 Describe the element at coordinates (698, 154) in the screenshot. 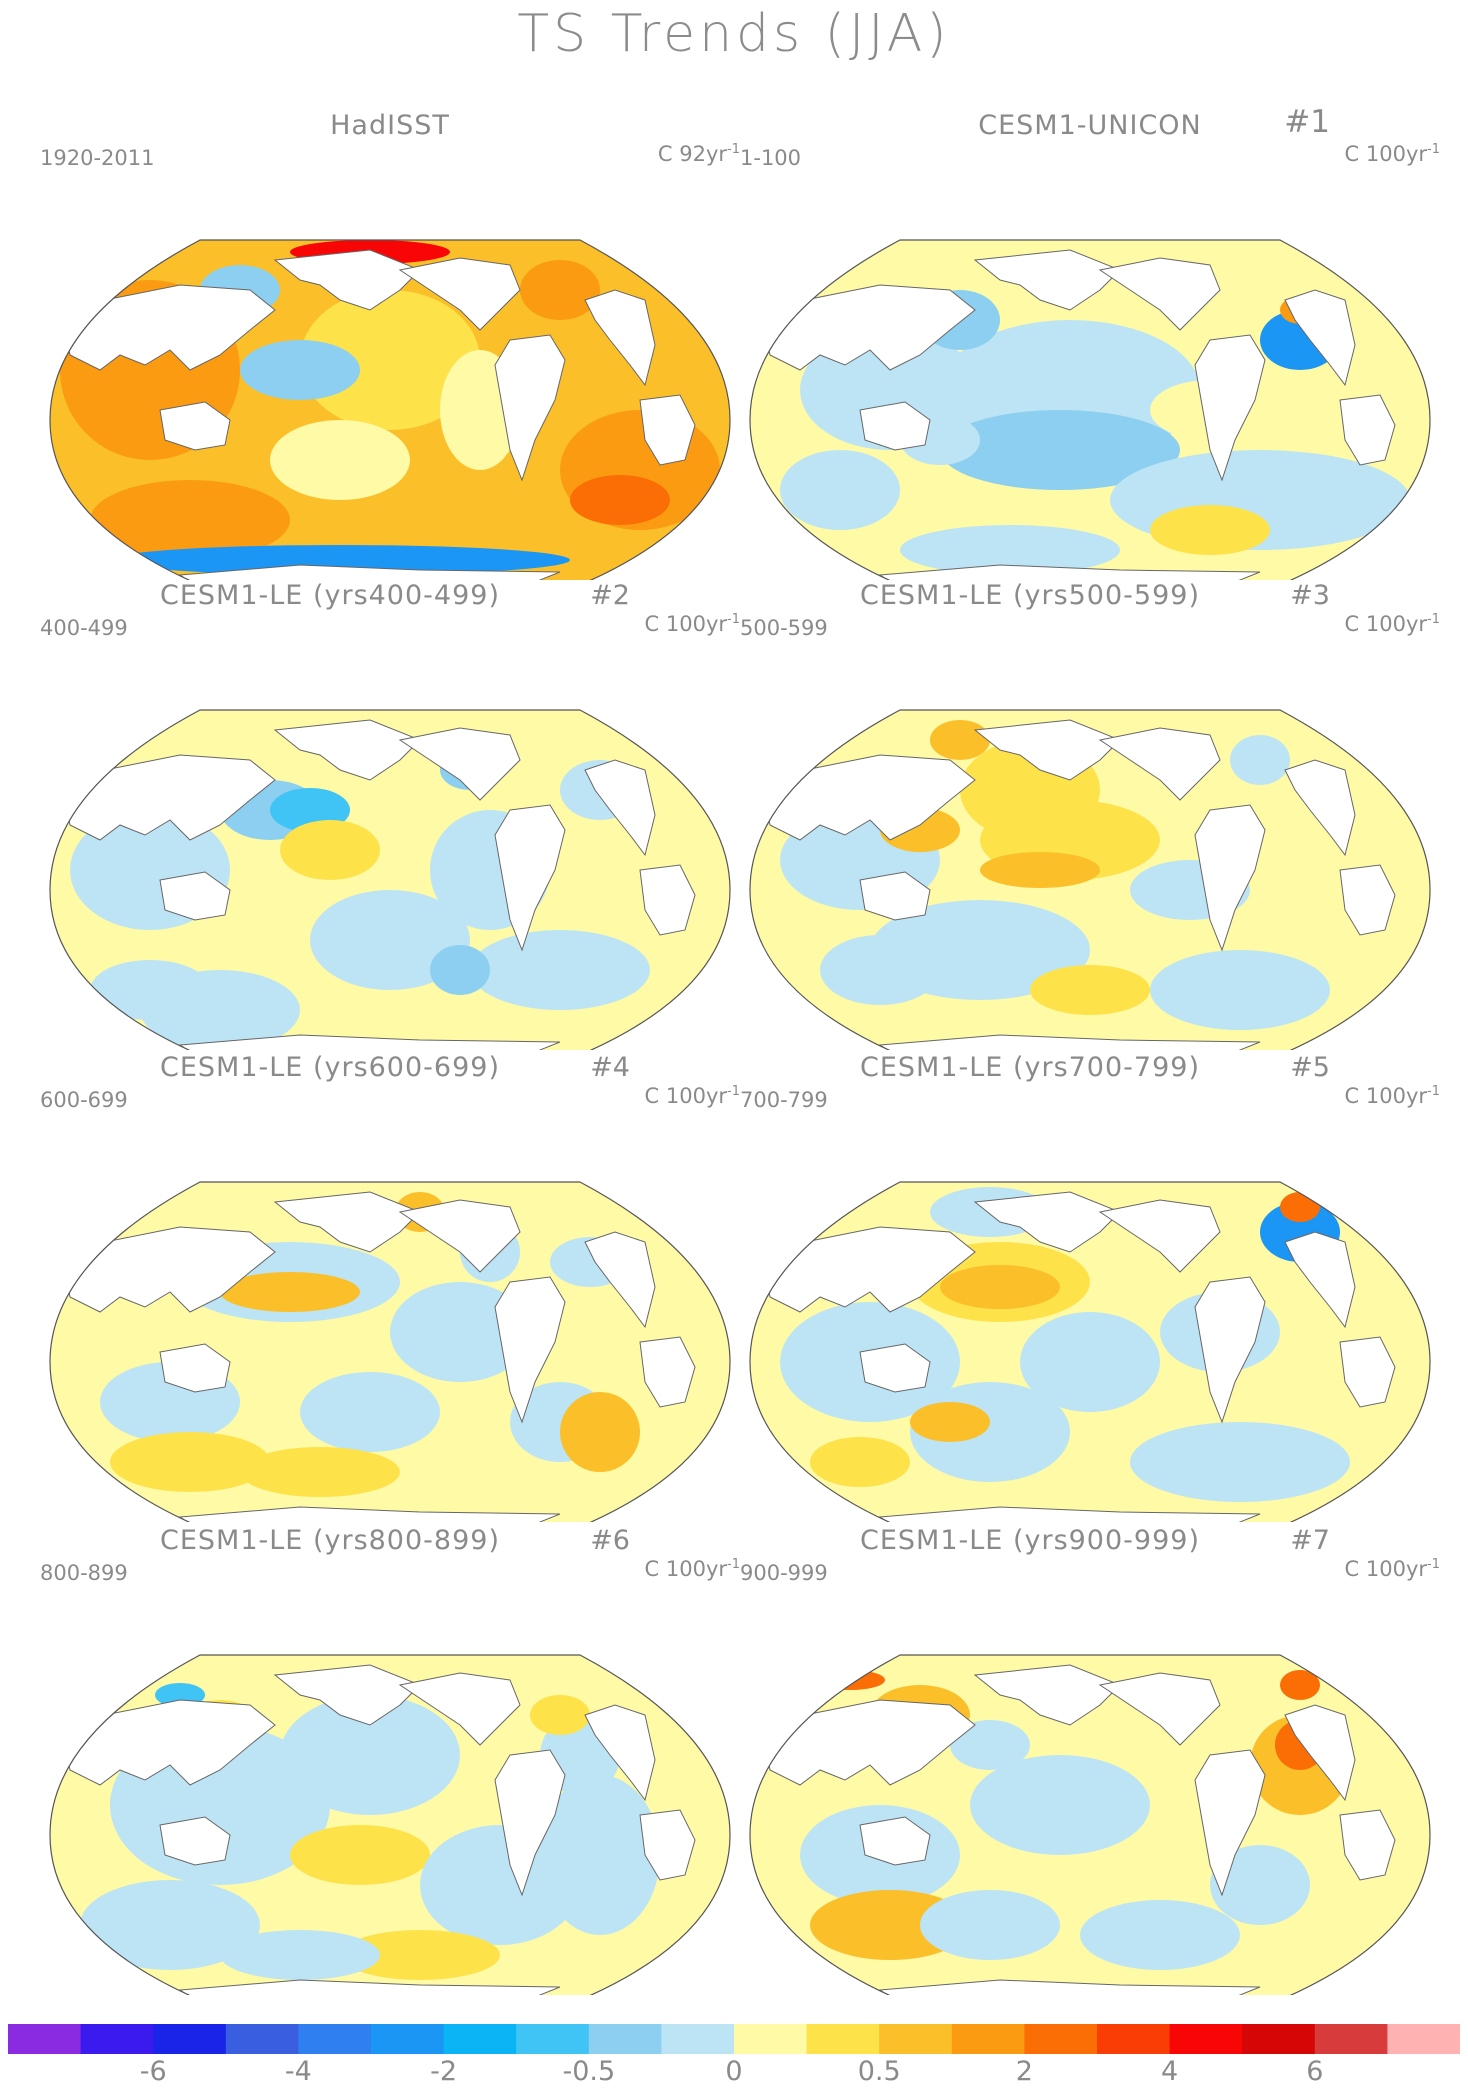

I see `panel-units: C 92yr-1` at that location.